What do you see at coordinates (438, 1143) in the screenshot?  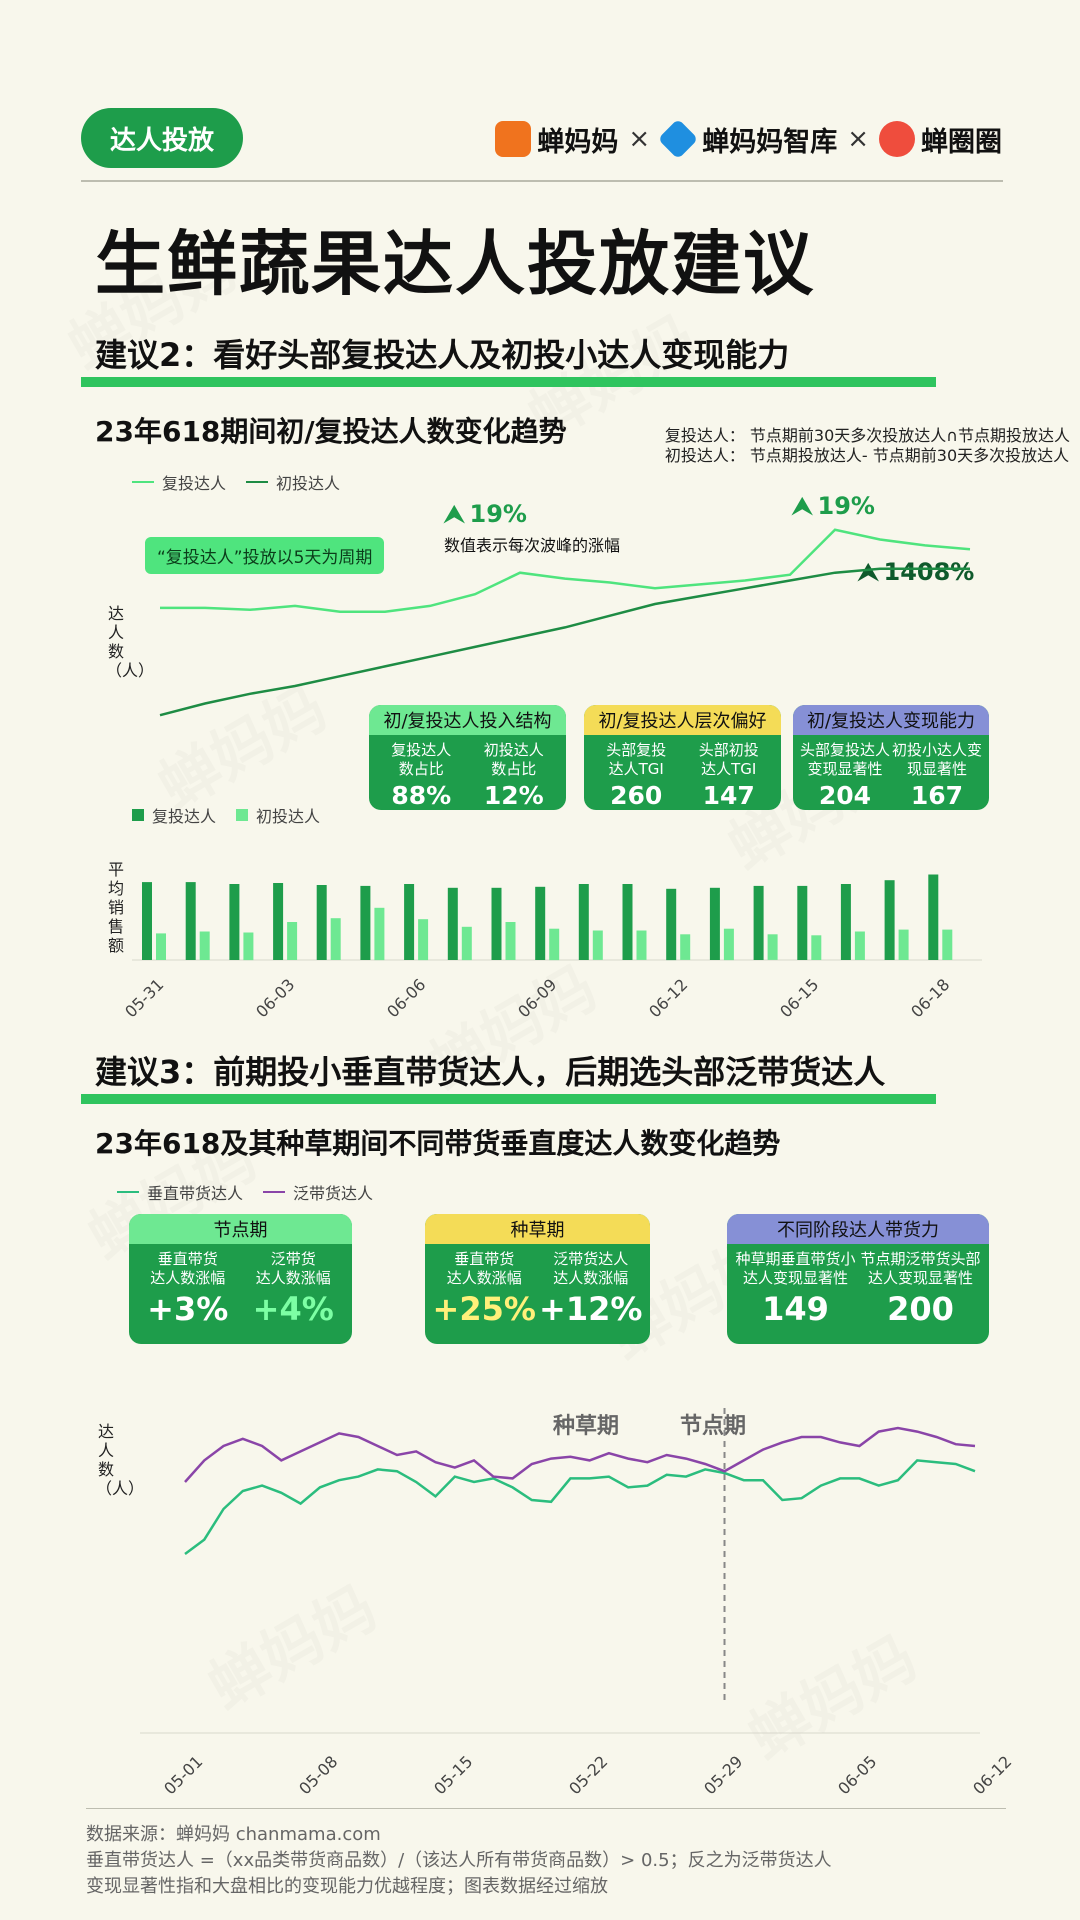 I see `section3-subtitle: 23年618及其种草期间不同带货垂直度达人数变化趋势` at bounding box center [438, 1143].